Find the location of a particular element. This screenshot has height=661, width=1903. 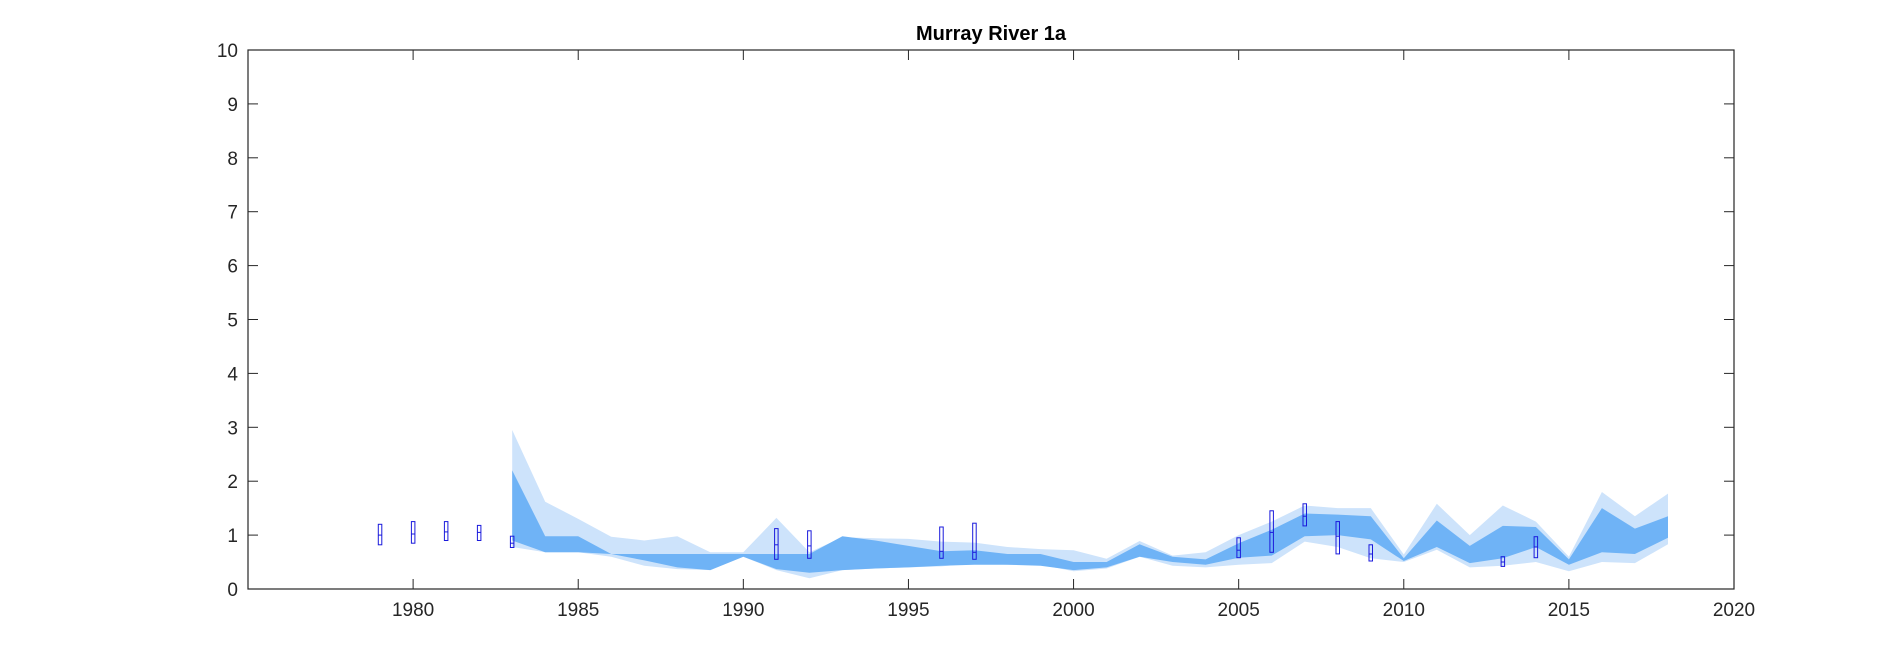

box-marker-2009 is located at coordinates (1370, 553).